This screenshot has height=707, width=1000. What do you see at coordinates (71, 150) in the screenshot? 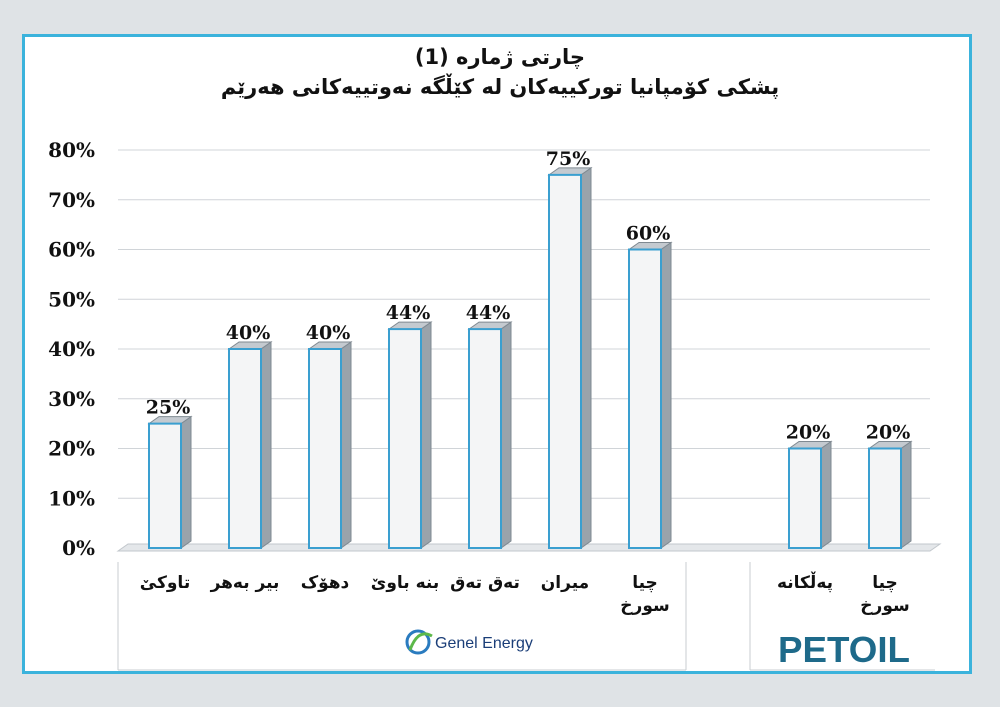
I see `y-tick-label: 80%` at bounding box center [71, 150].